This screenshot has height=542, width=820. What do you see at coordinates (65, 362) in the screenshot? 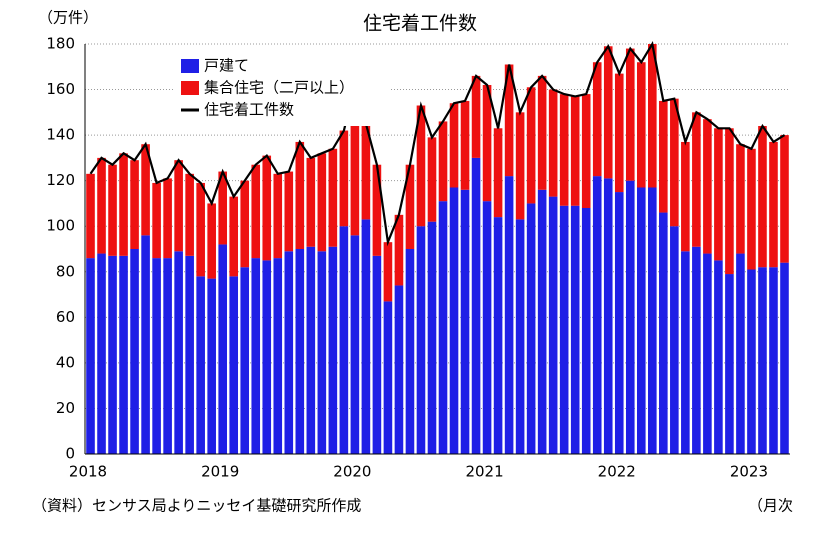
I see `y-tick-label: 40` at bounding box center [65, 362].